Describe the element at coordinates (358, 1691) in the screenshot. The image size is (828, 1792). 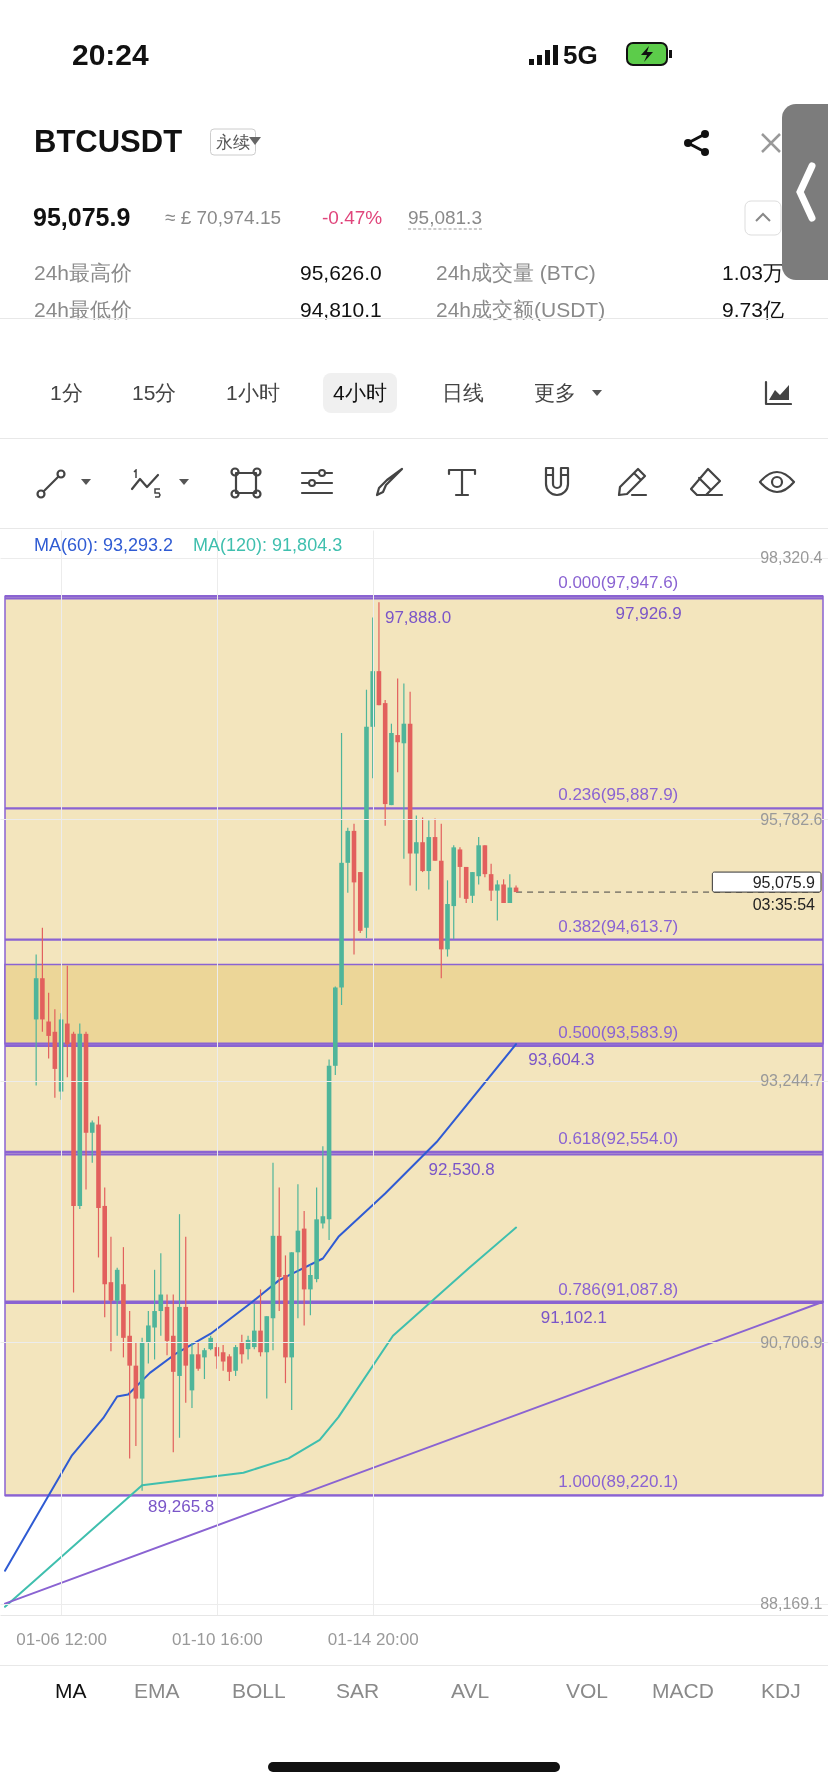
I see `text: SAR` at that location.